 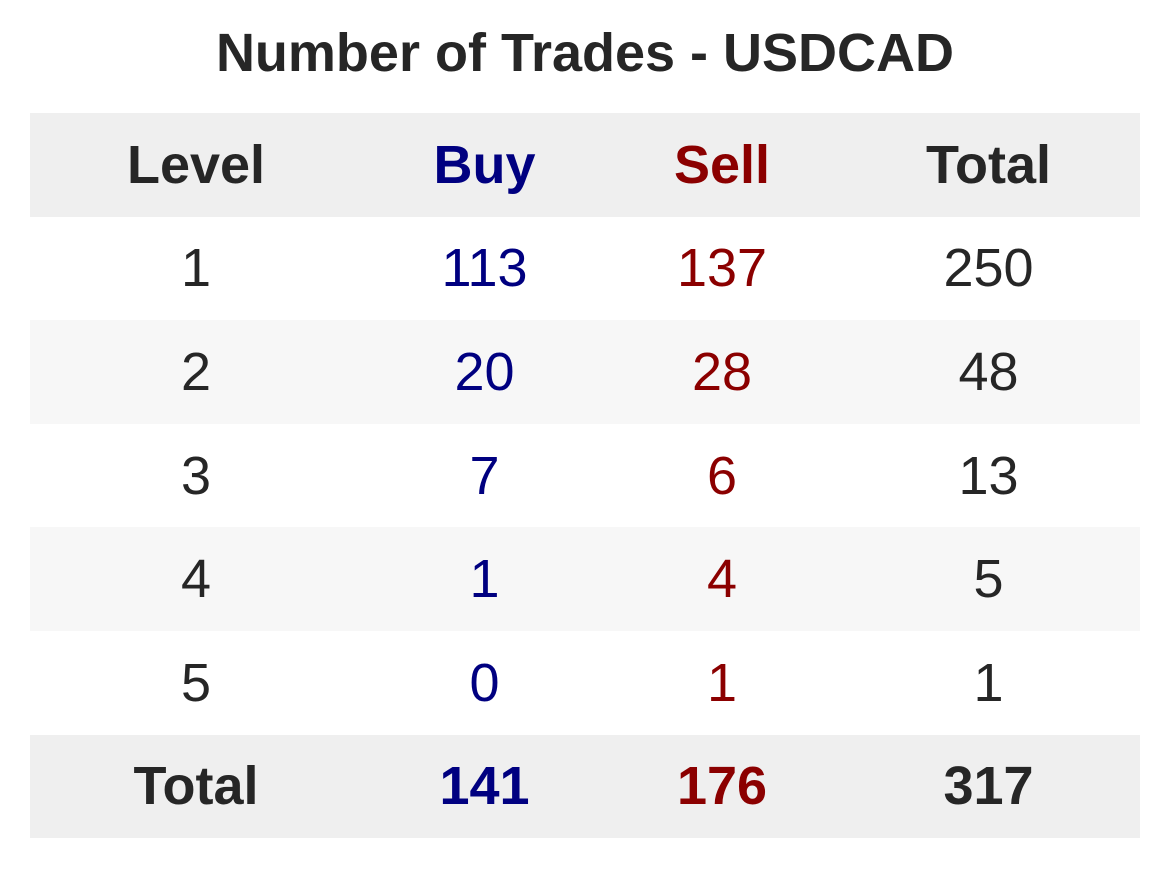 What do you see at coordinates (585, 682) in the screenshot?
I see `table-row: 5 0 1 1` at bounding box center [585, 682].